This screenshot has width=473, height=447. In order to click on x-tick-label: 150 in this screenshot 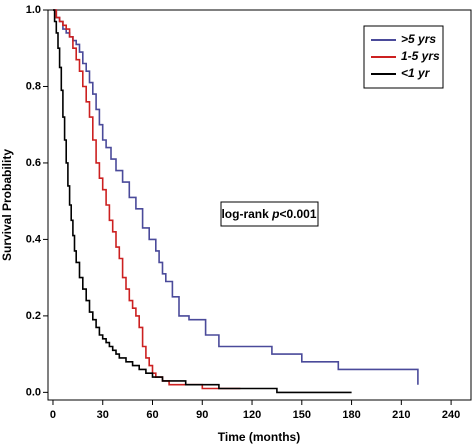, I will do `click(302, 415)`.